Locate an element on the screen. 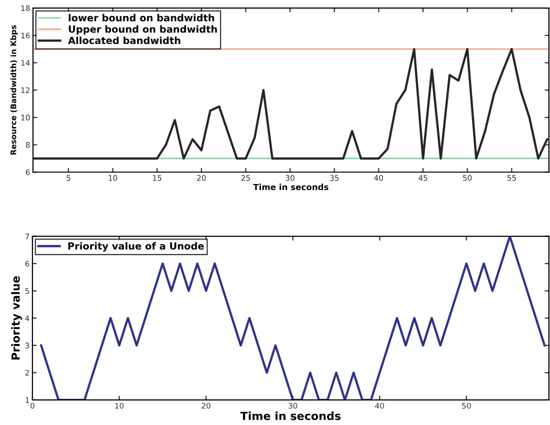 This screenshot has height=425, width=550. y-axis-title: Priority value is located at coordinates (16, 318).